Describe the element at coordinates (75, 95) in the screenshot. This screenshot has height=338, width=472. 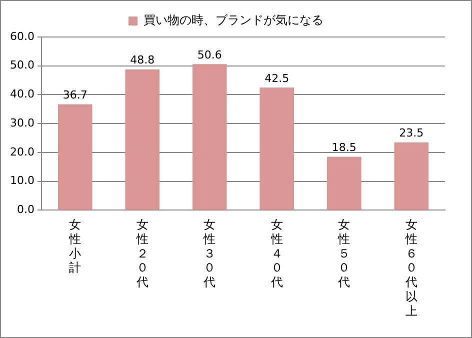
I see `data-label: 36.7` at that location.